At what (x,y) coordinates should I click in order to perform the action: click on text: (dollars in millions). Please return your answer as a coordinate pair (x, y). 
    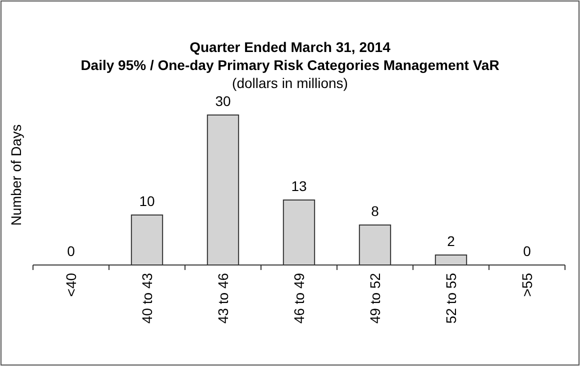
    Looking at the image, I should click on (290, 83).